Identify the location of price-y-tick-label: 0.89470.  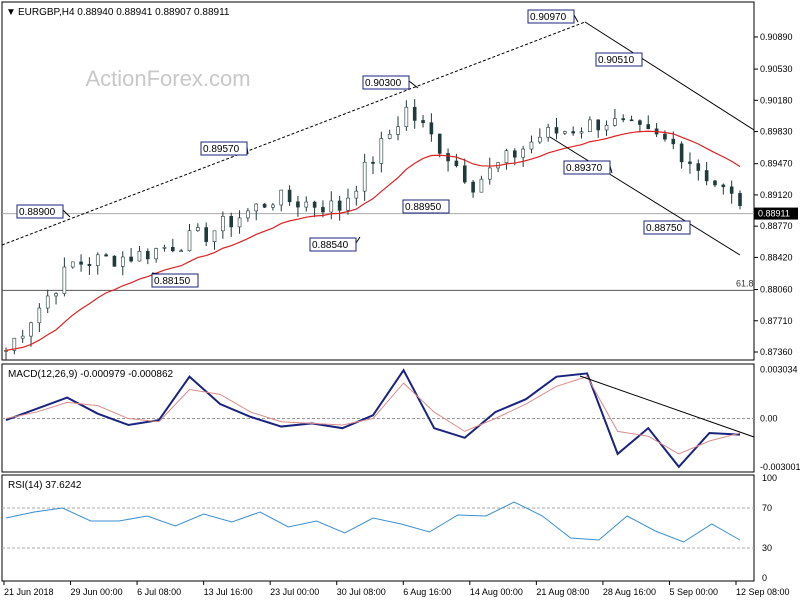
(776, 164).